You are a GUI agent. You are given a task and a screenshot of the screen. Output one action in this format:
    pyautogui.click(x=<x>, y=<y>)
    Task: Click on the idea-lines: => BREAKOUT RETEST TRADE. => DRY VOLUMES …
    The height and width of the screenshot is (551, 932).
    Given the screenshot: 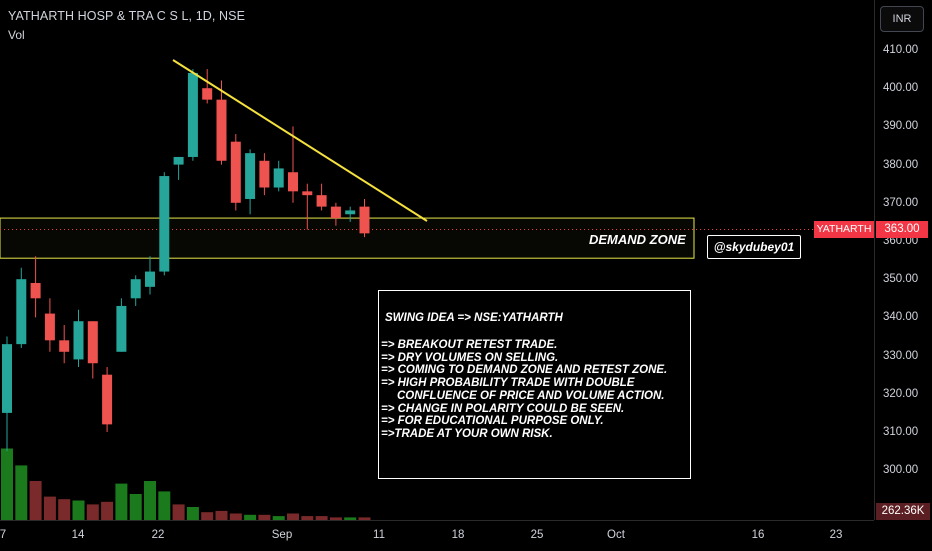 What is the action you would take?
    pyautogui.click(x=524, y=390)
    